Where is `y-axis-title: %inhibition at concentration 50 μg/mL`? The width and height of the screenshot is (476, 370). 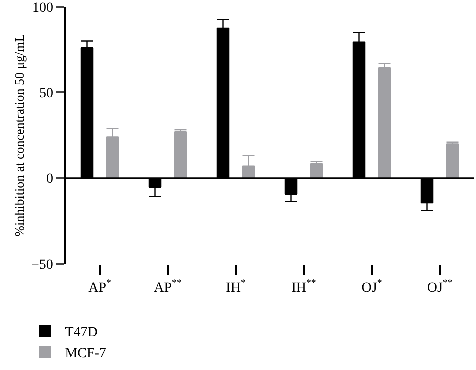 y-axis-title: %inhibition at concentration 50 μg/mL is located at coordinates (19, 135).